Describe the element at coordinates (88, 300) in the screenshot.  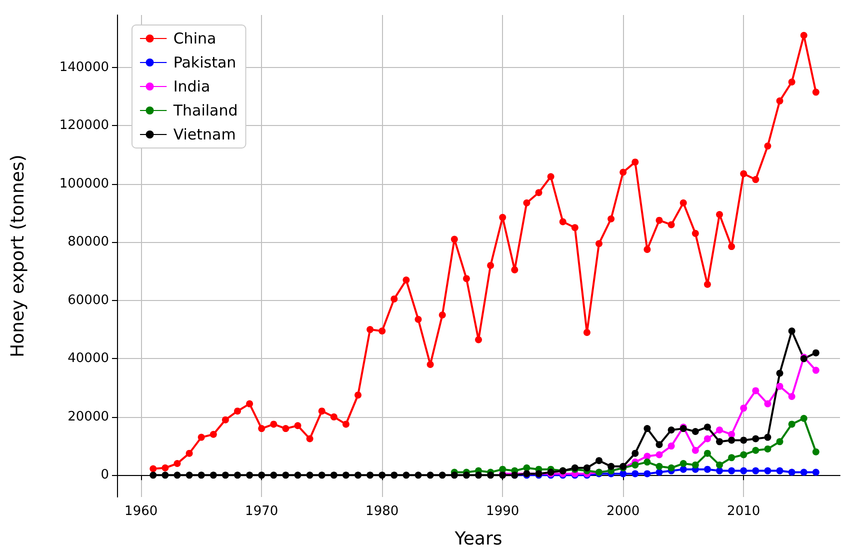
I see `y-tick-label: 60000` at that location.